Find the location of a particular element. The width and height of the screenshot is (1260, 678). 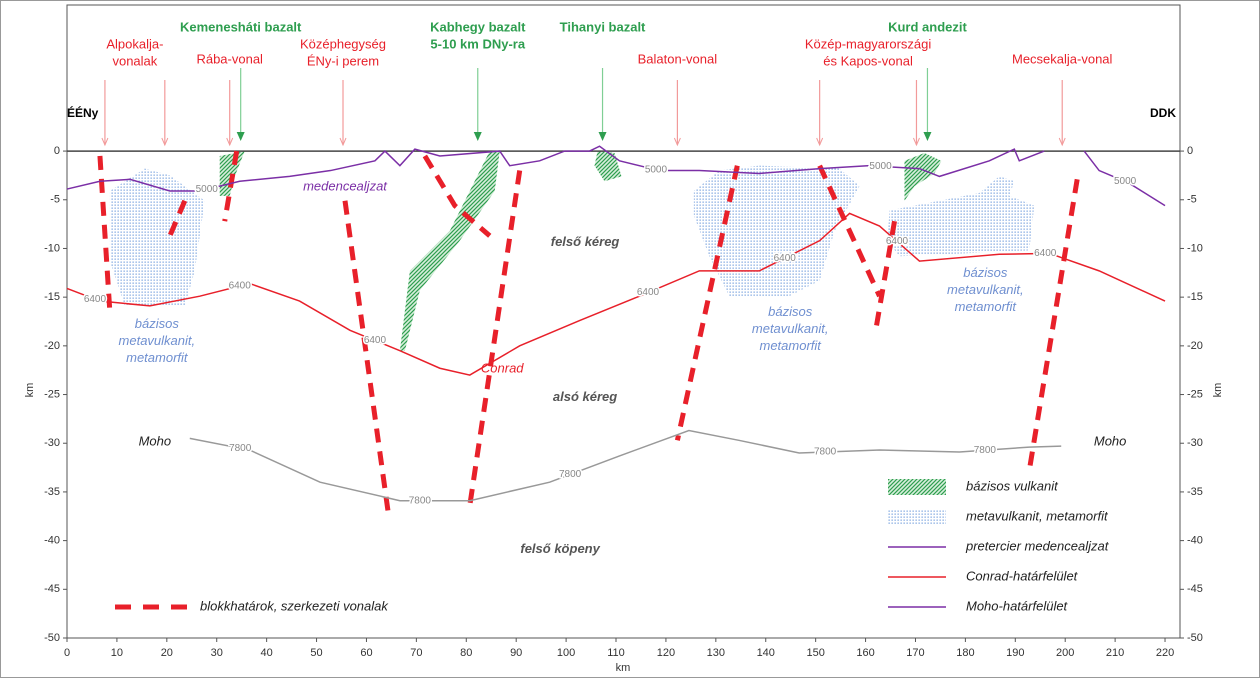

x-tick-label: 60 is located at coordinates (366, 653).